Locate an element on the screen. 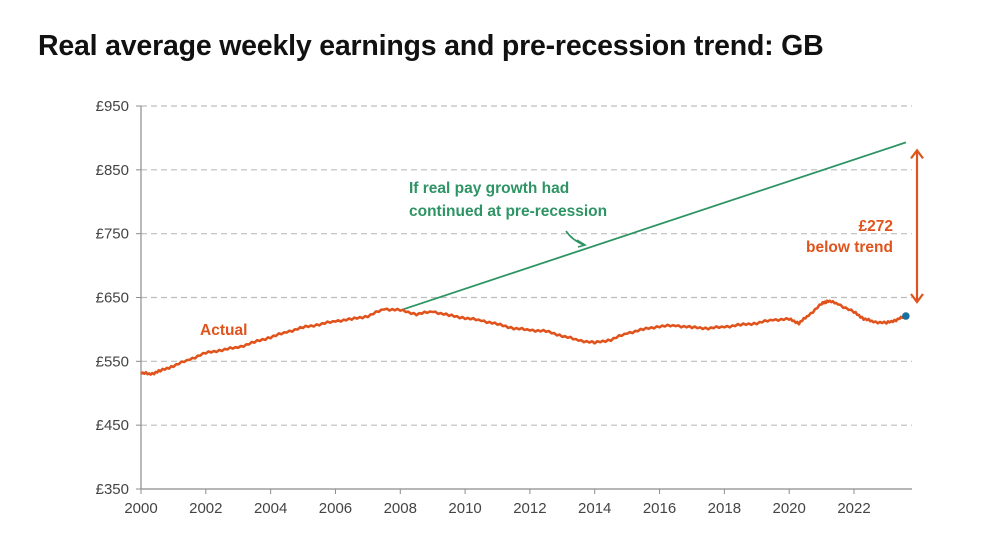 The width and height of the screenshot is (1000, 535). x-tick-label: 2002 is located at coordinates (205, 508).